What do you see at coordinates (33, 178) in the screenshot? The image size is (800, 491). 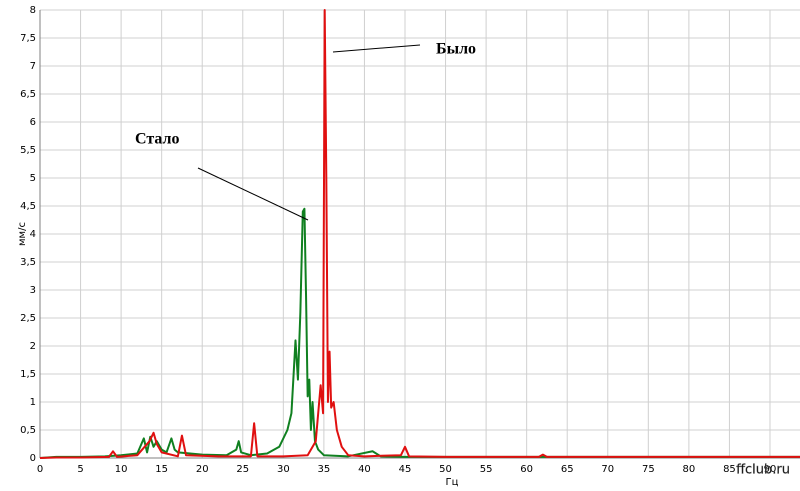 I see `y-tick-label: 5` at bounding box center [33, 178].